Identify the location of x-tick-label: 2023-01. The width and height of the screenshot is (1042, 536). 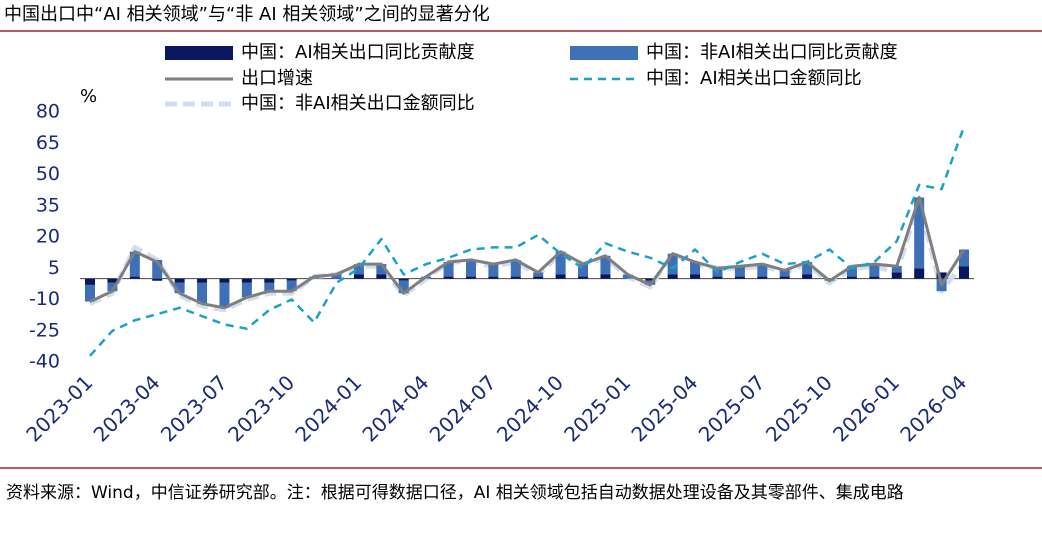
(59, 408).